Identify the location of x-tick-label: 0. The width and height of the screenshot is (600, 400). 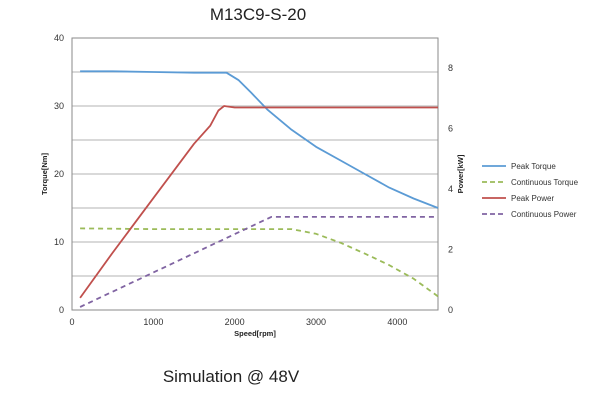
(71, 322).